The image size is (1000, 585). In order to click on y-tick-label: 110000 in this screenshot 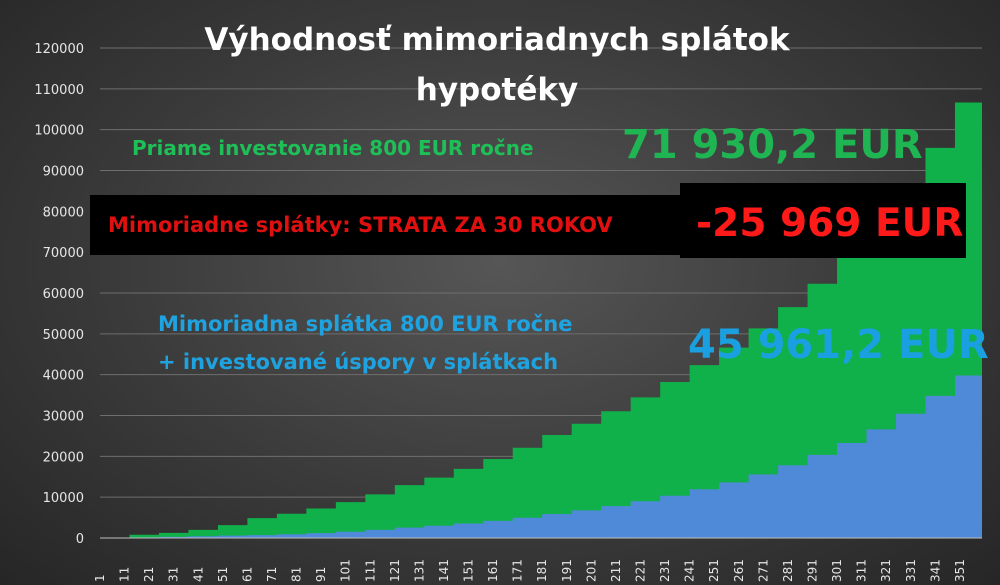, I will do `click(59, 90)`.